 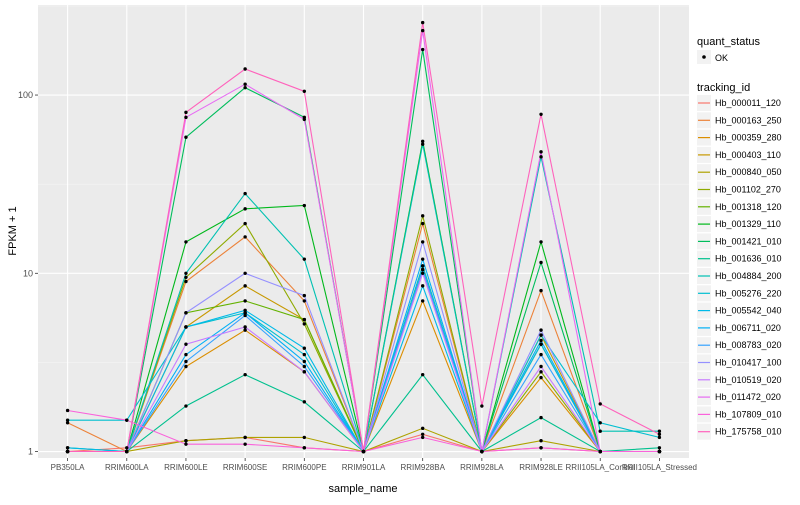 What do you see at coordinates (68, 467) in the screenshot?
I see `x-tick-label: PB350LA` at bounding box center [68, 467].